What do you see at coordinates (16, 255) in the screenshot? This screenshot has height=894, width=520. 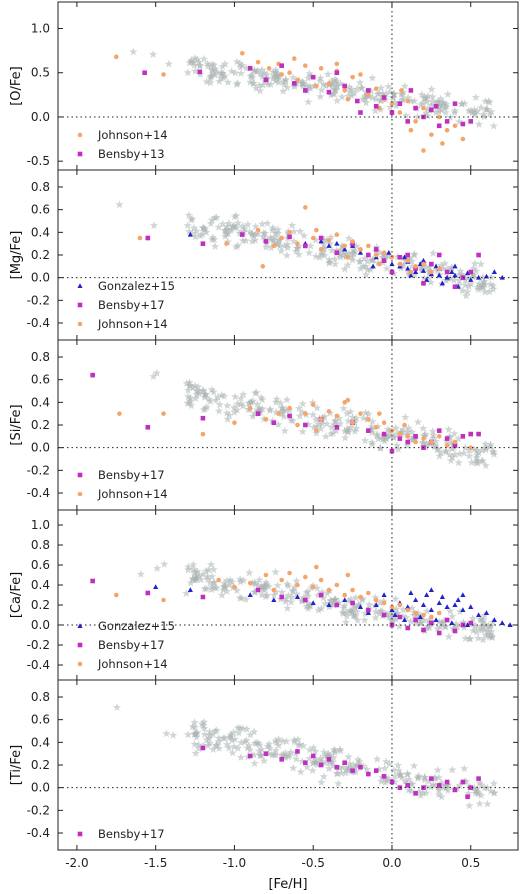 I see `y-axis-title: [Mg/Fe]` at bounding box center [16, 255].